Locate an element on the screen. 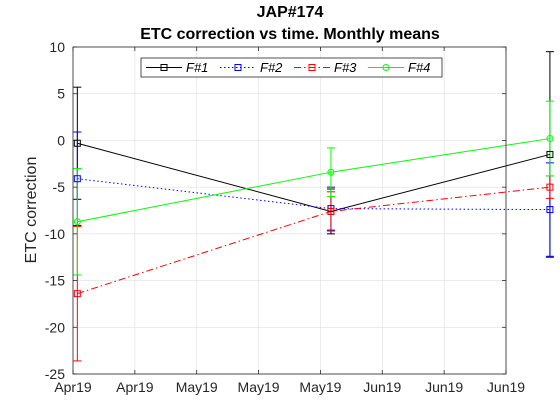 Image resolution: width=560 pixels, height=420 pixels. y-tick-label: -10 is located at coordinates (55, 234).